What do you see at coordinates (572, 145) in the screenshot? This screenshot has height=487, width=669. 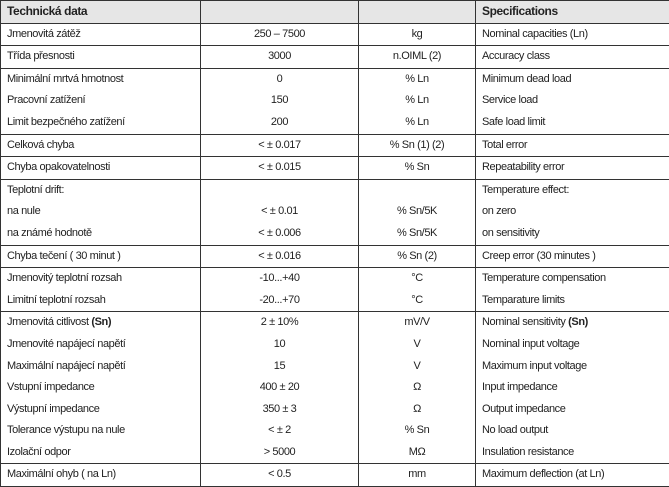 I see `cell-en: Total error` at bounding box center [572, 145].